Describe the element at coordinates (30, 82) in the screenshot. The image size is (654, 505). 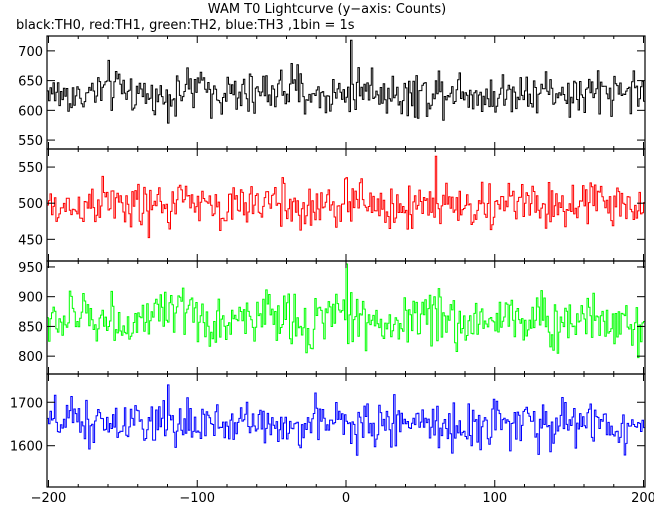
I see `y-tick-label: 650` at that location.